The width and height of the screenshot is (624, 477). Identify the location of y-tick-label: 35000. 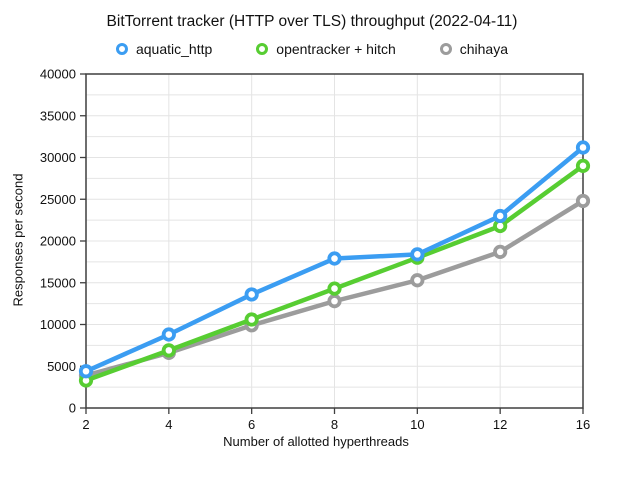
(58, 115).